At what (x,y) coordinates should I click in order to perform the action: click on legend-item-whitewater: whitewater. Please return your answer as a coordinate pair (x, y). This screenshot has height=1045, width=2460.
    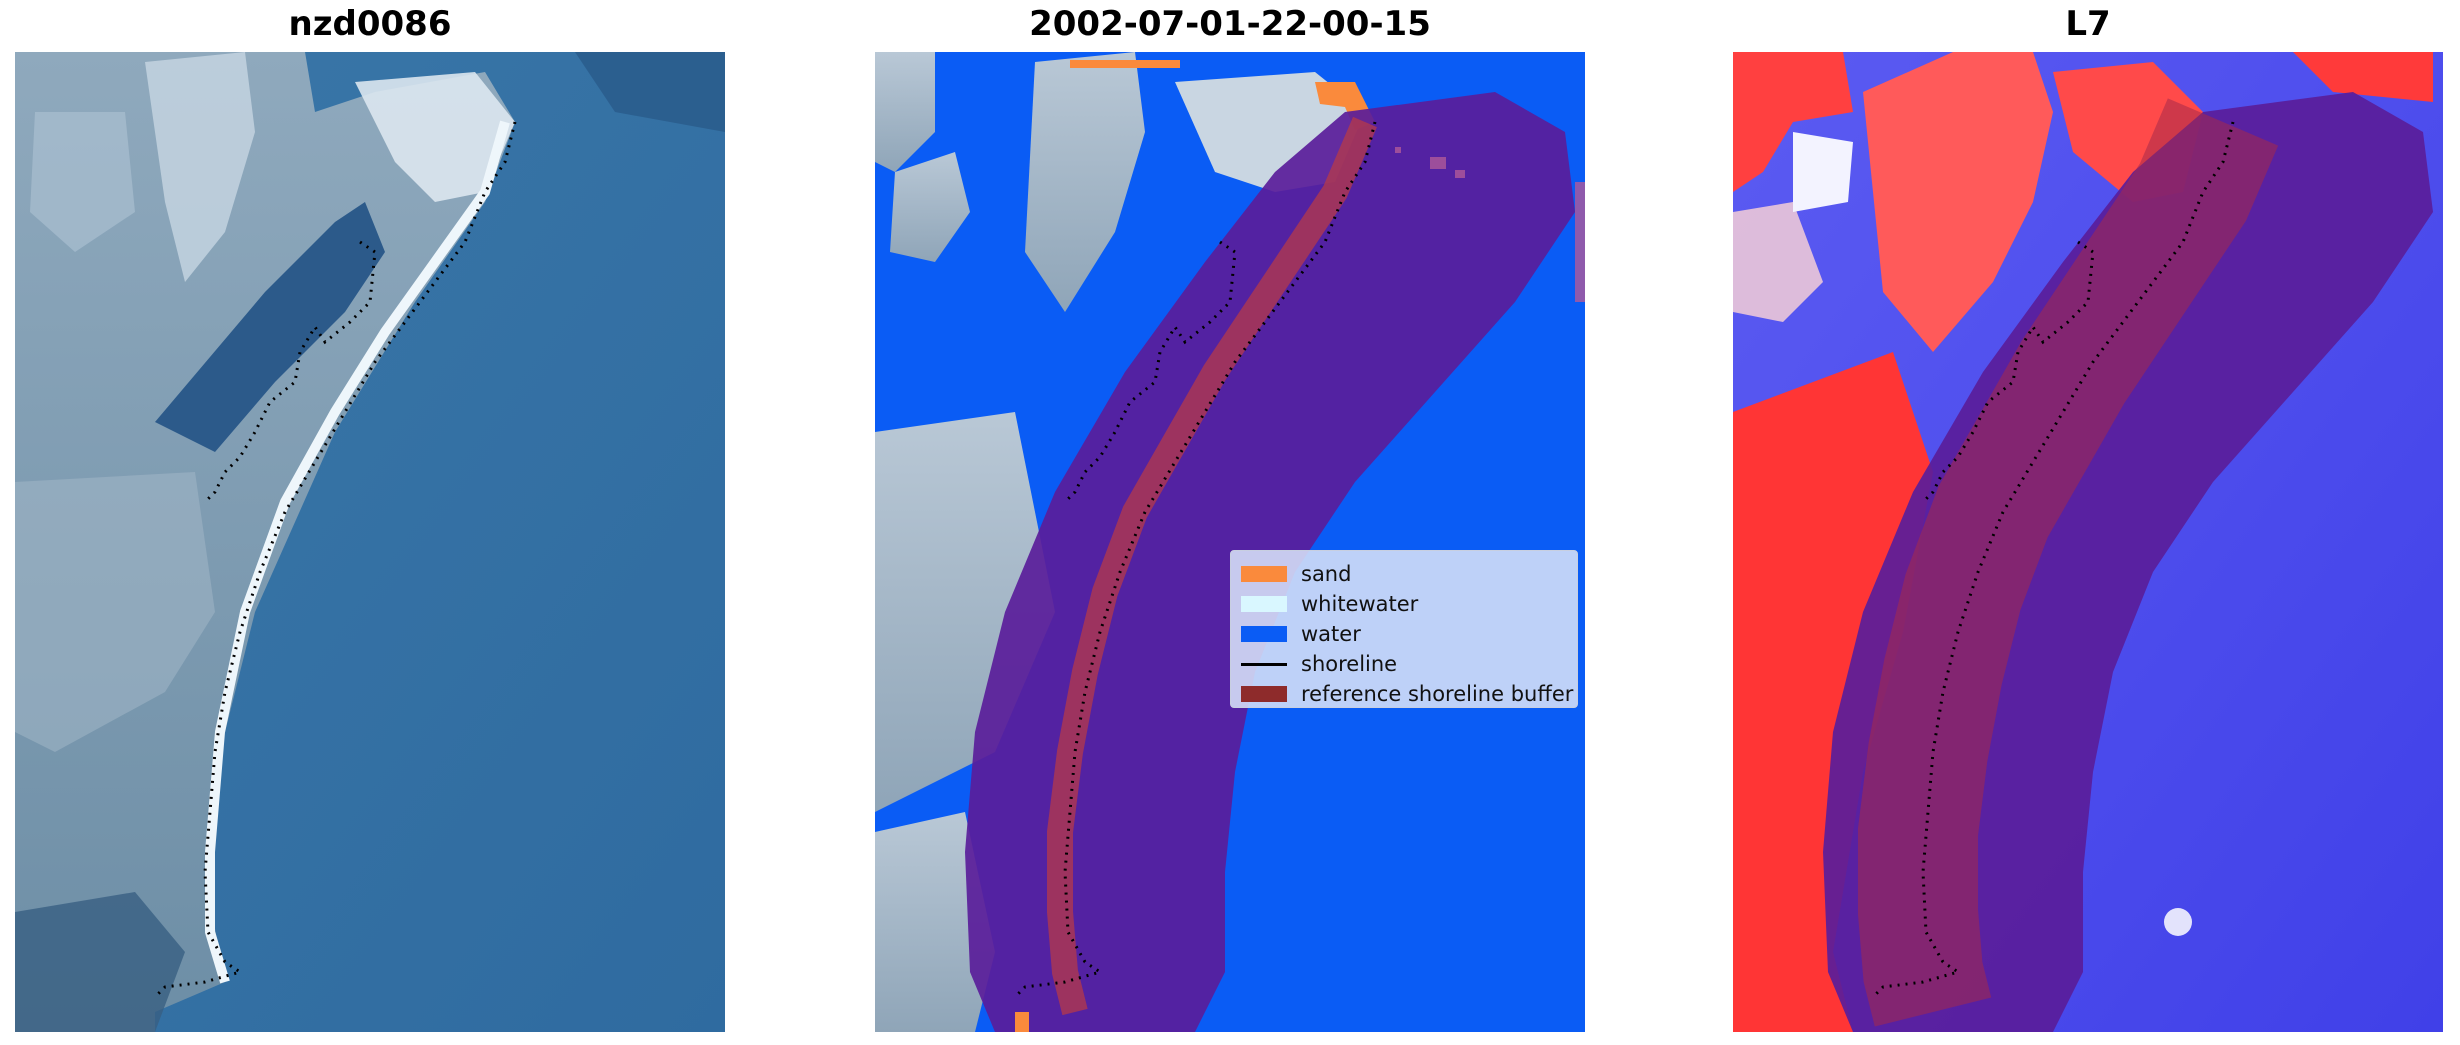
    Looking at the image, I should click on (1404, 604).